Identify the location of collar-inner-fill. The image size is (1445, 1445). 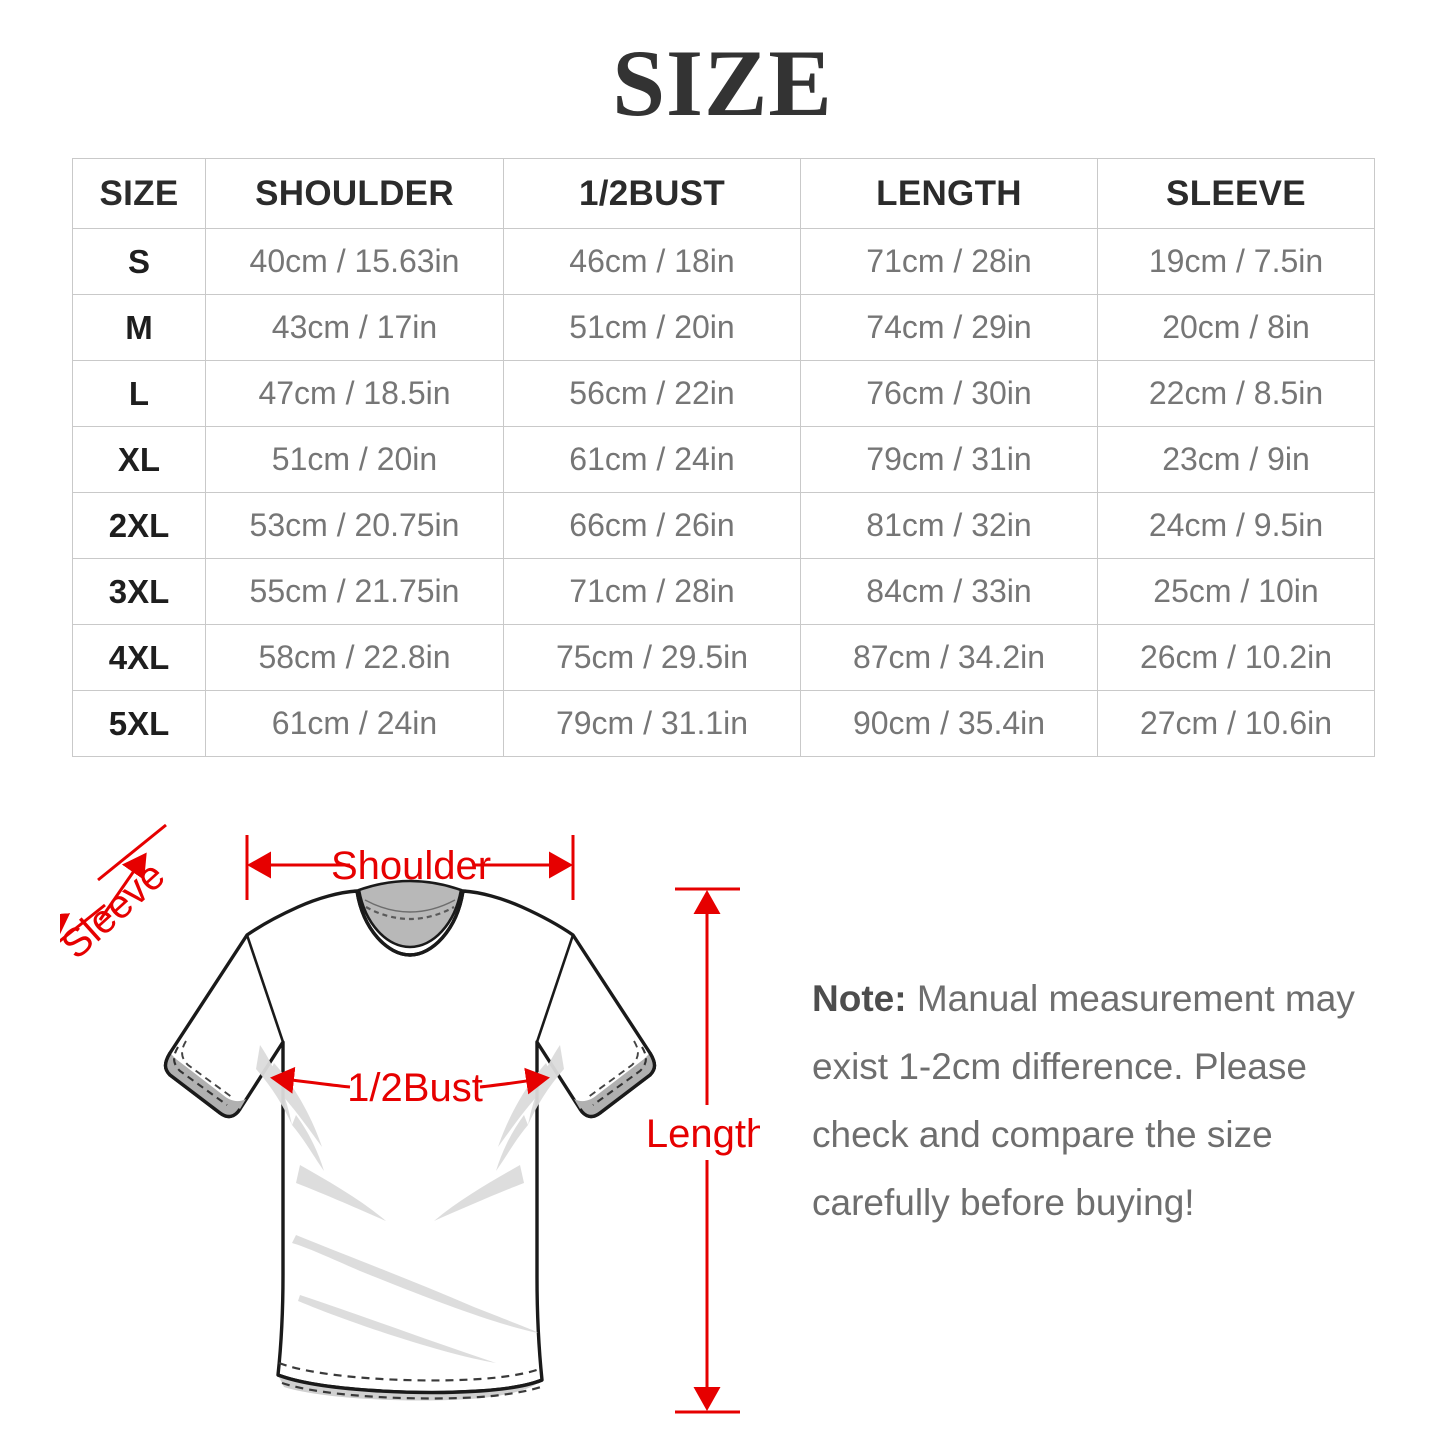
(410, 914).